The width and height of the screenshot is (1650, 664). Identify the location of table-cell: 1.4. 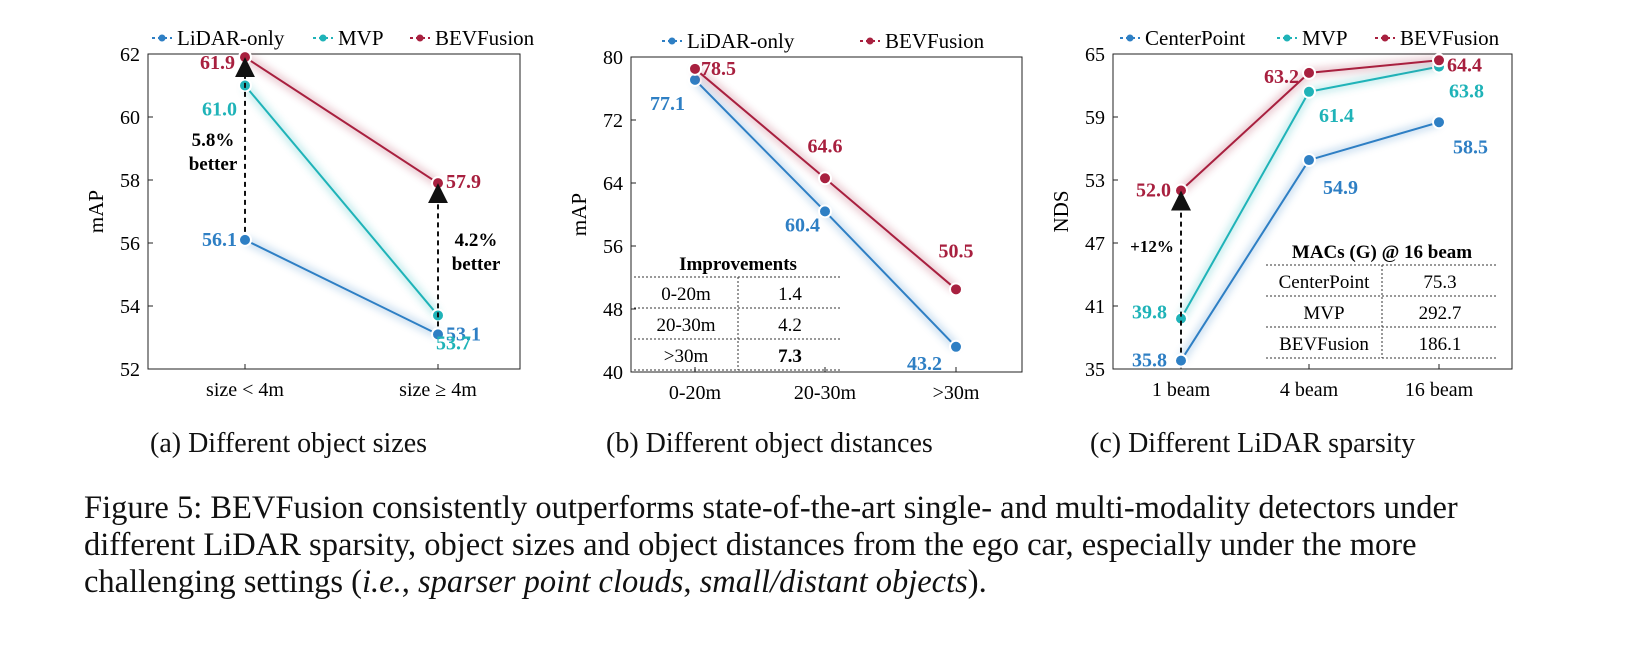
(790, 294).